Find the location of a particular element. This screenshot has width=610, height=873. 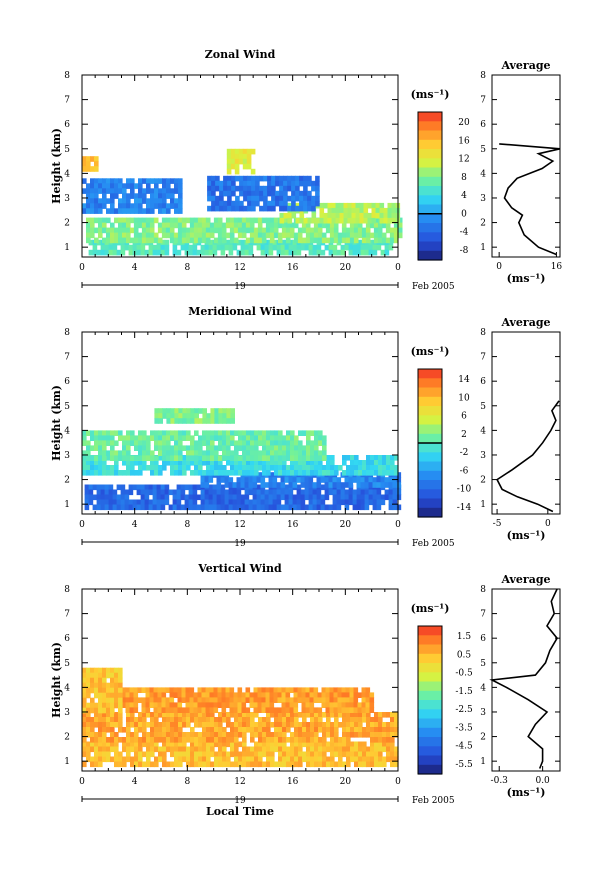

colorbar-tick-label: 6 is located at coordinates (464, 417).